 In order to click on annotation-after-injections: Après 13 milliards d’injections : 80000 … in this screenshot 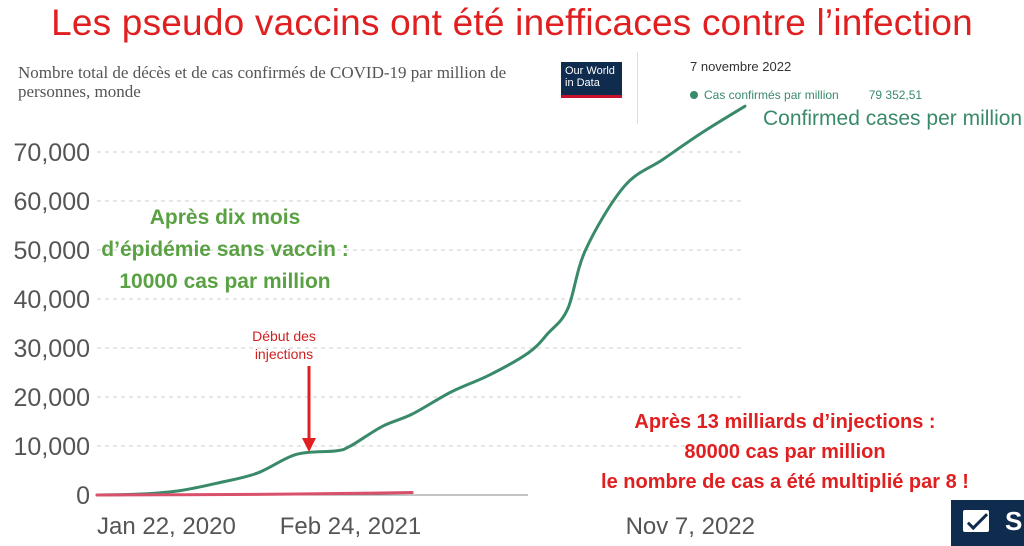, I will do `click(785, 452)`.